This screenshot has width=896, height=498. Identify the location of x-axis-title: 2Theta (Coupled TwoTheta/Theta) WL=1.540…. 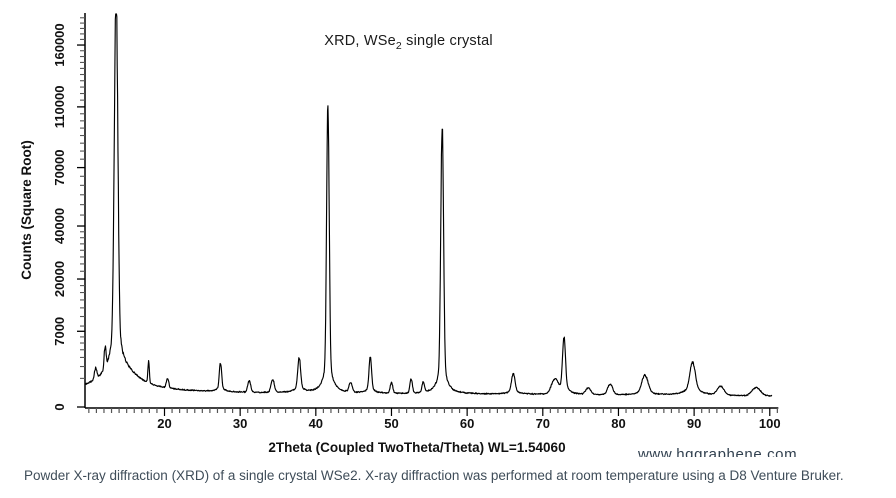
(416, 447).